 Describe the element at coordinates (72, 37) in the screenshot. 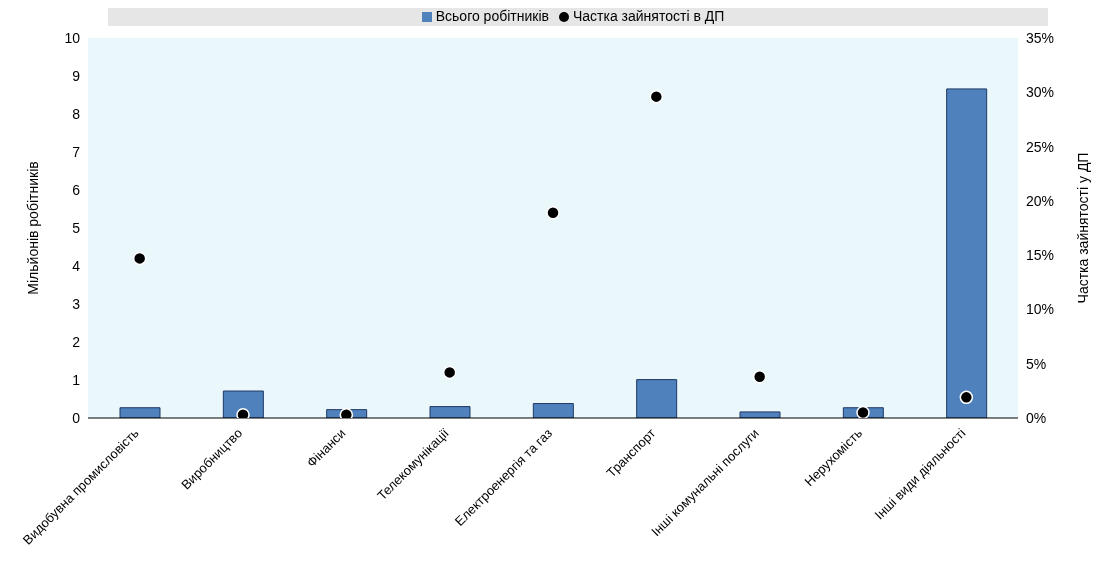

I see `y-tick-label: 10` at that location.